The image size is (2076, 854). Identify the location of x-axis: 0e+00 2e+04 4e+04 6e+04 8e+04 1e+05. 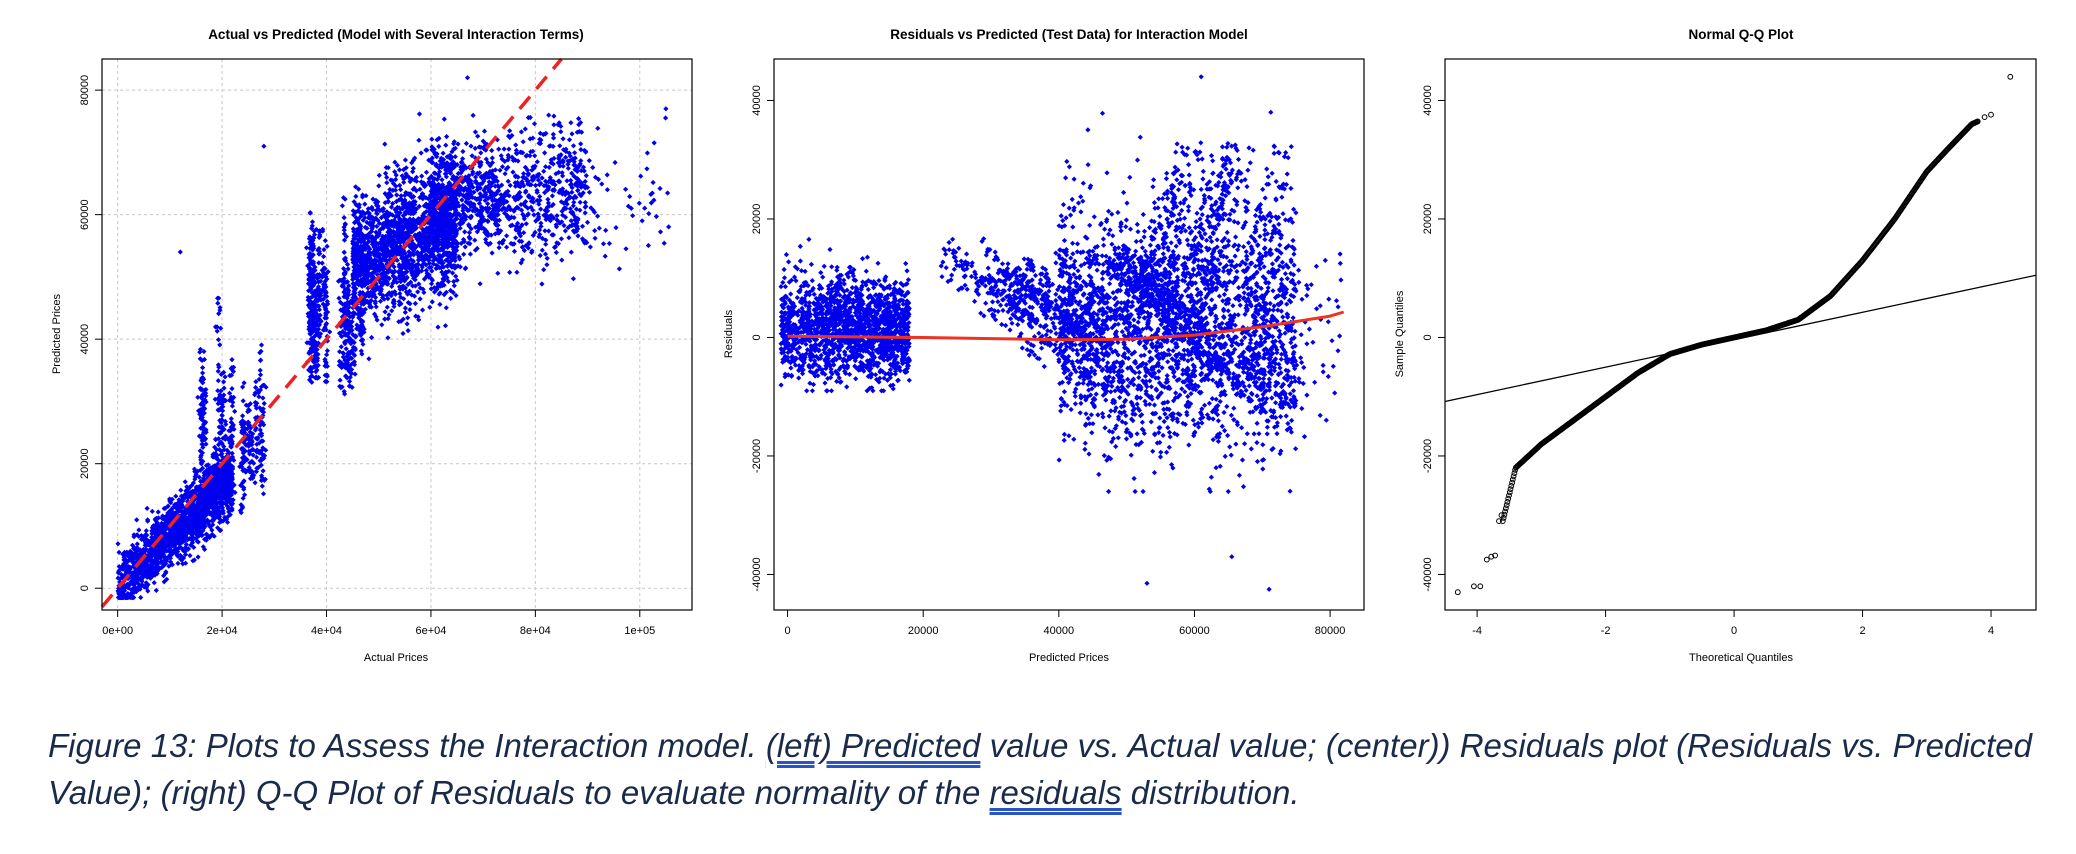
(378, 623).